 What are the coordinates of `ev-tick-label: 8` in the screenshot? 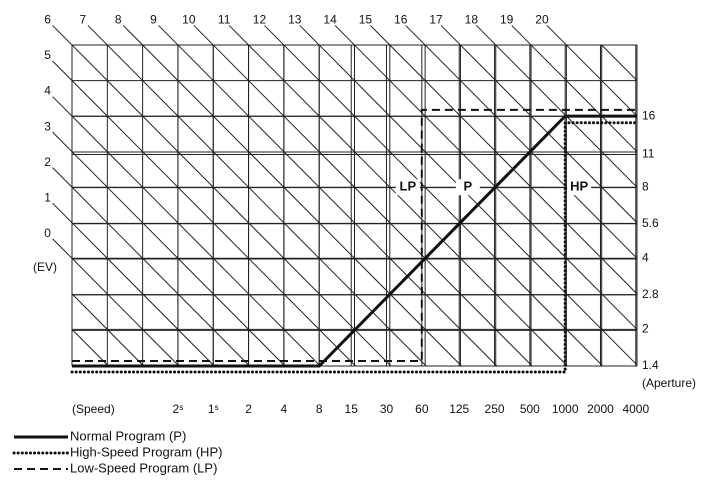 It's located at (118, 20).